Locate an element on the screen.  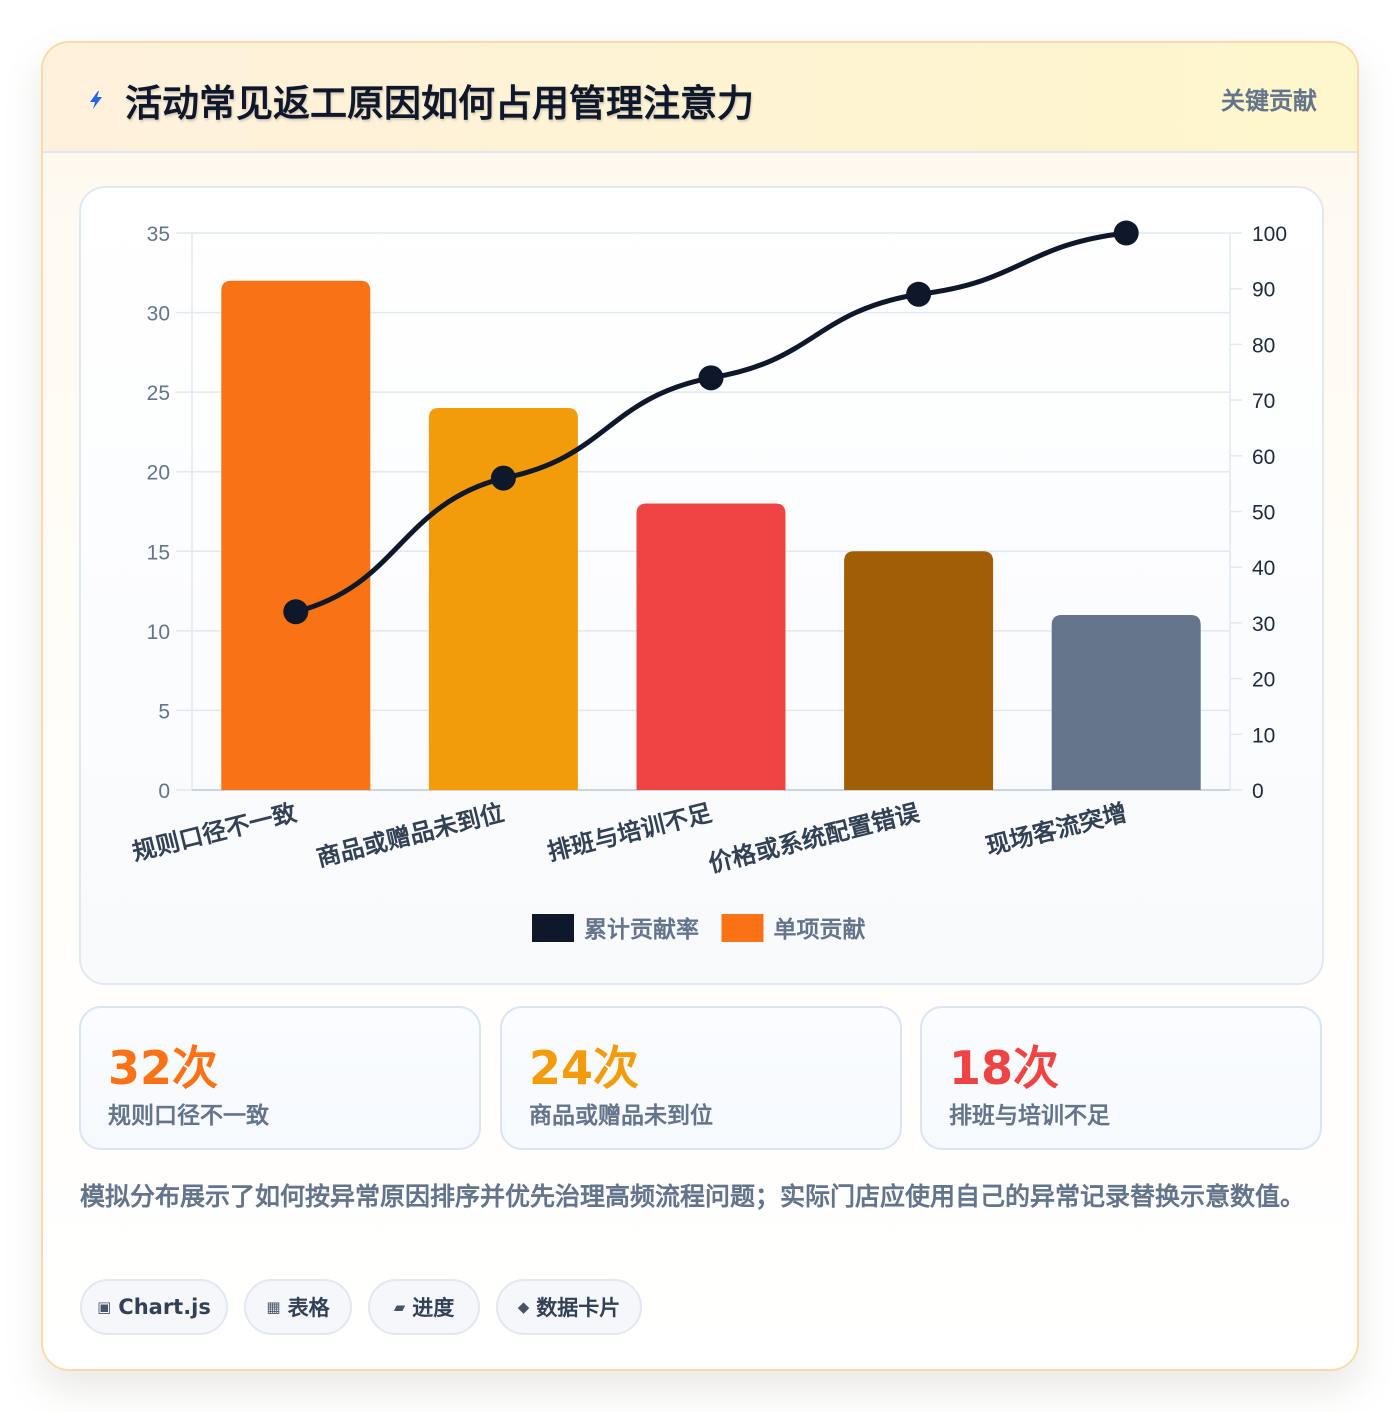
x-tick-label: 价格或系统配置错误 is located at coordinates (814, 838).